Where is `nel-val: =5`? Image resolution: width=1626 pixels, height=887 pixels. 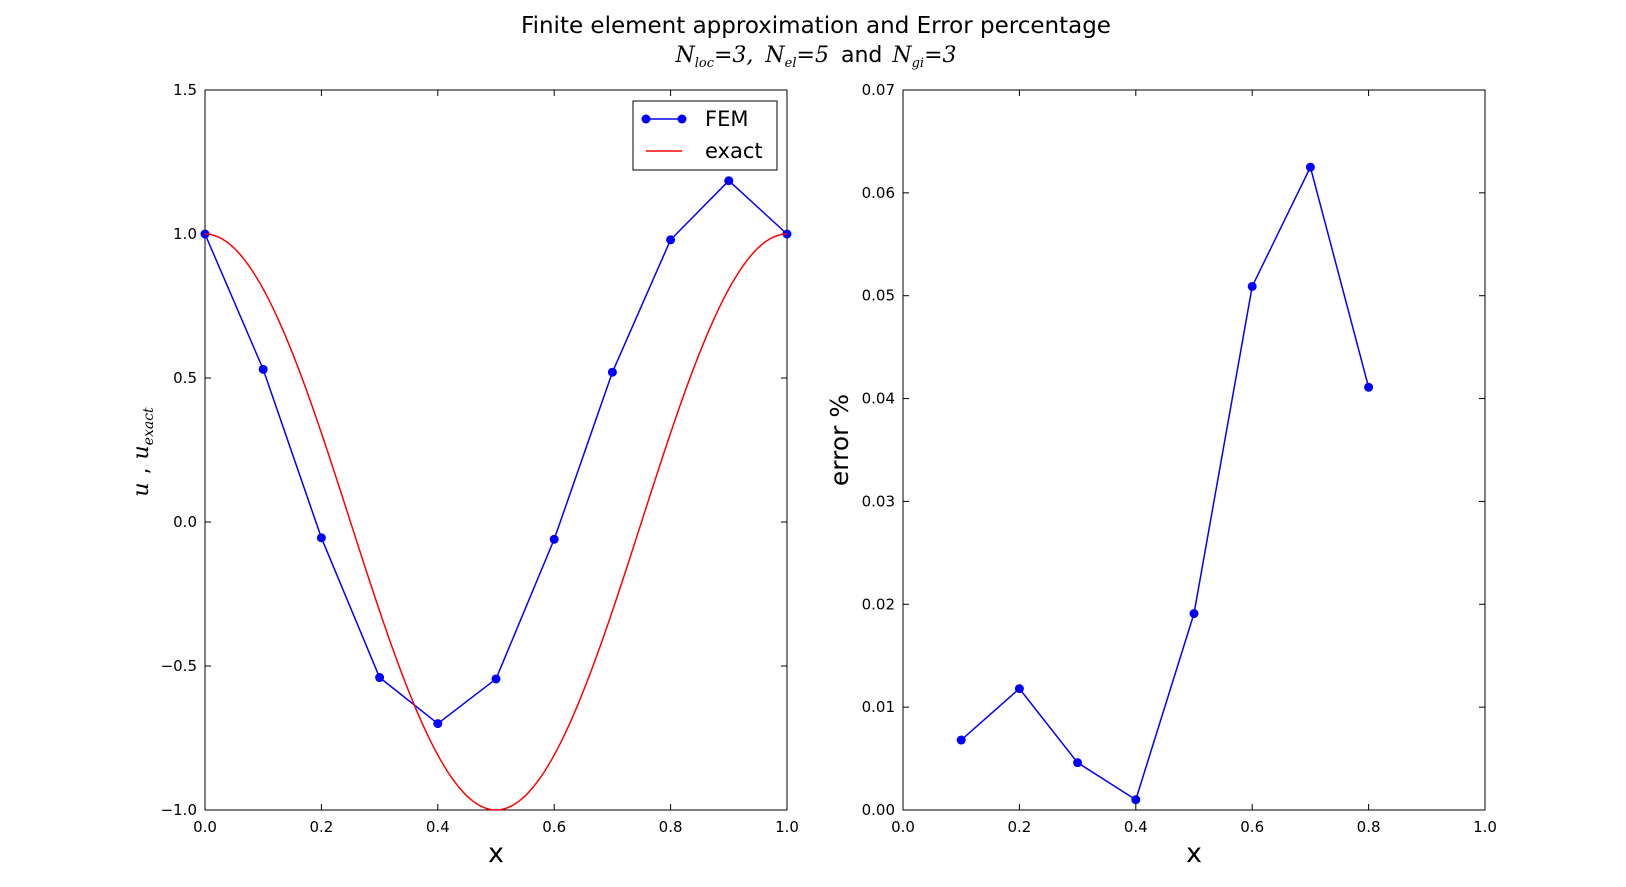 nel-val: =5 is located at coordinates (813, 55).